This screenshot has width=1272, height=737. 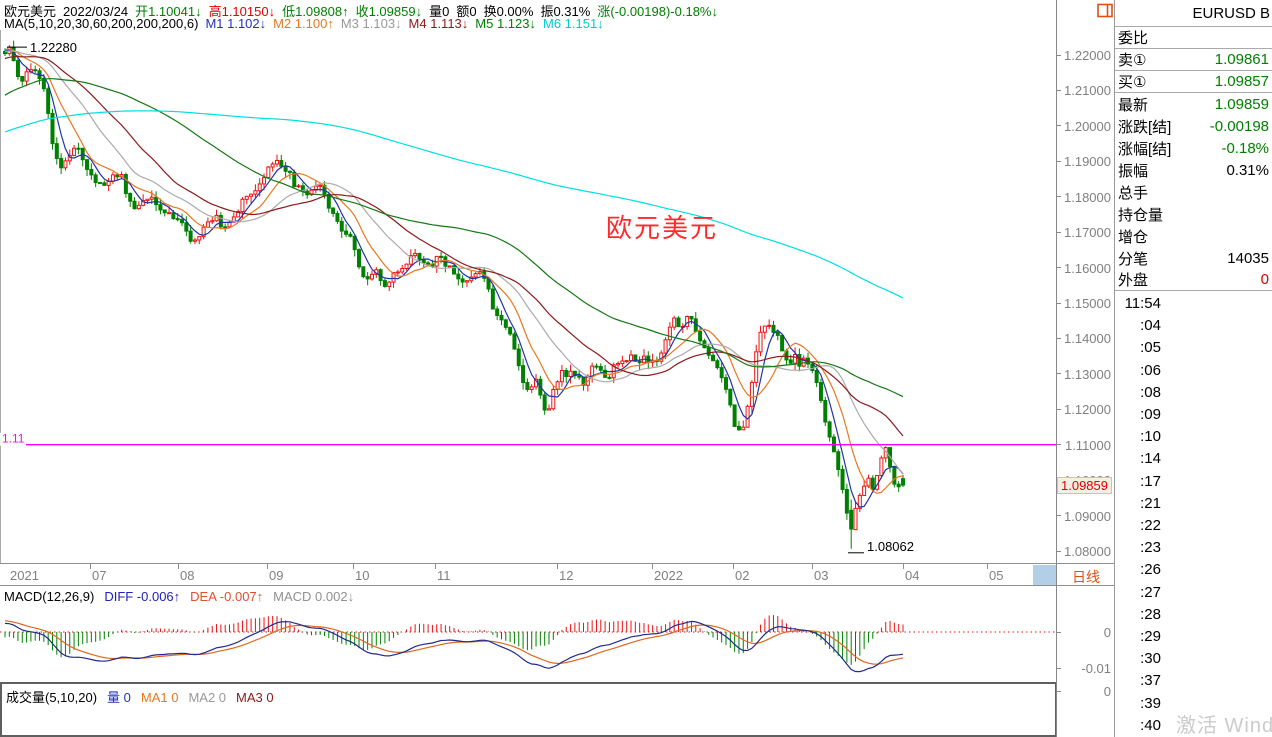 I want to click on quote-row-8: 持仓量, so click(x=1193, y=214).